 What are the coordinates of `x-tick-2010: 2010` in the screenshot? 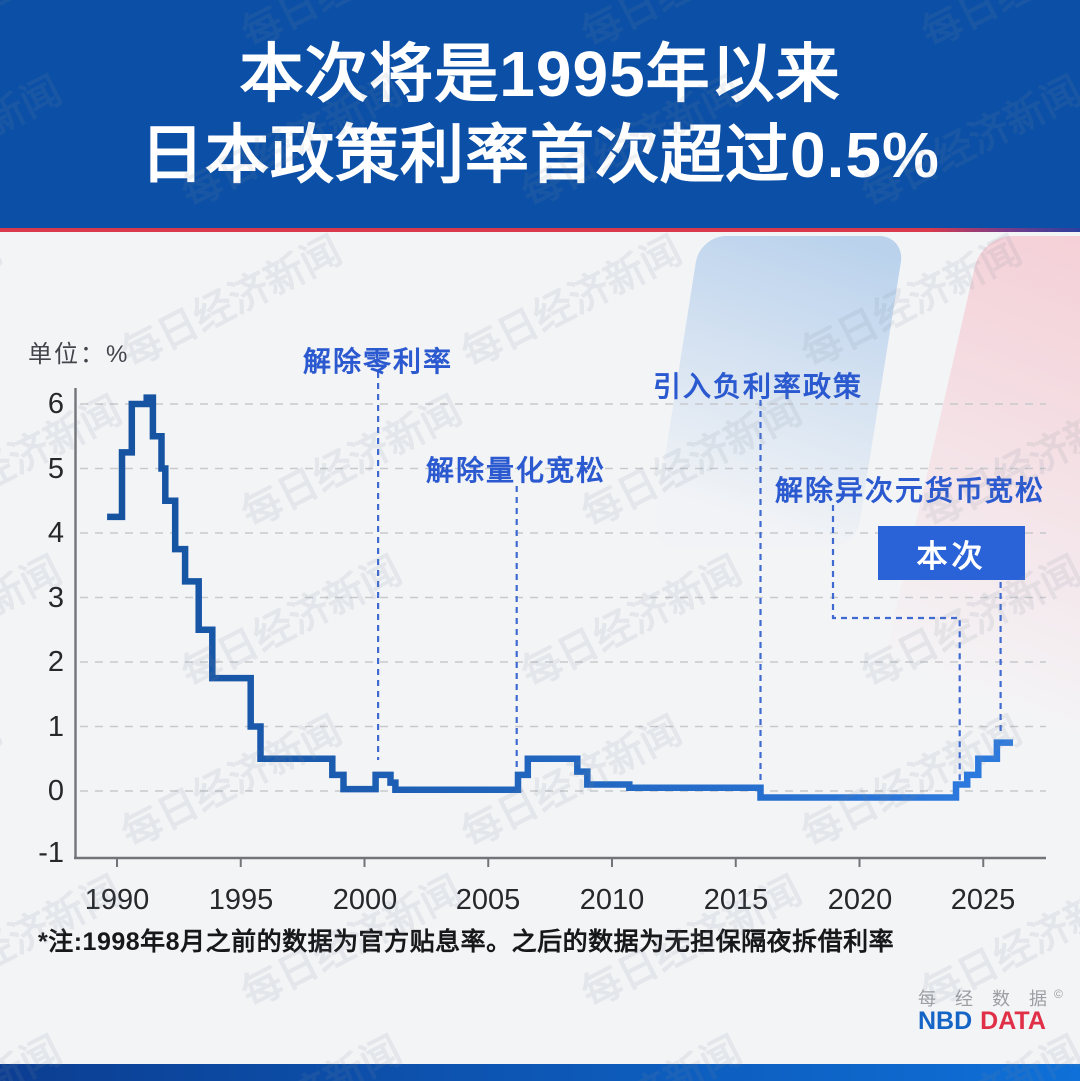 It's located at (612, 900).